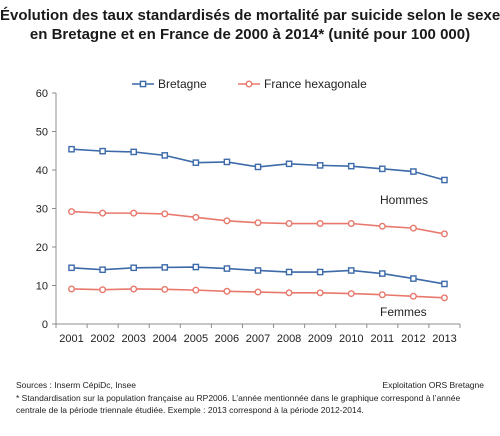 This screenshot has width=500, height=436. Describe the element at coordinates (42, 94) in the screenshot. I see `y-tick-label: 60` at that location.